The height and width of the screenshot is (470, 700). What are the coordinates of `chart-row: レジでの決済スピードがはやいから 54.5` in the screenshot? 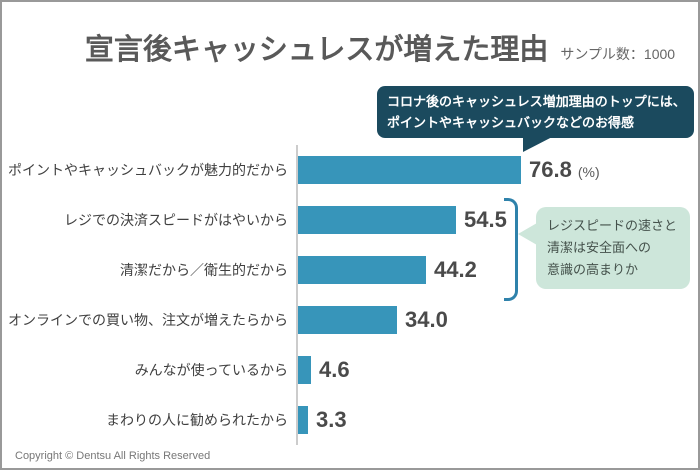 It's located at (350, 220).